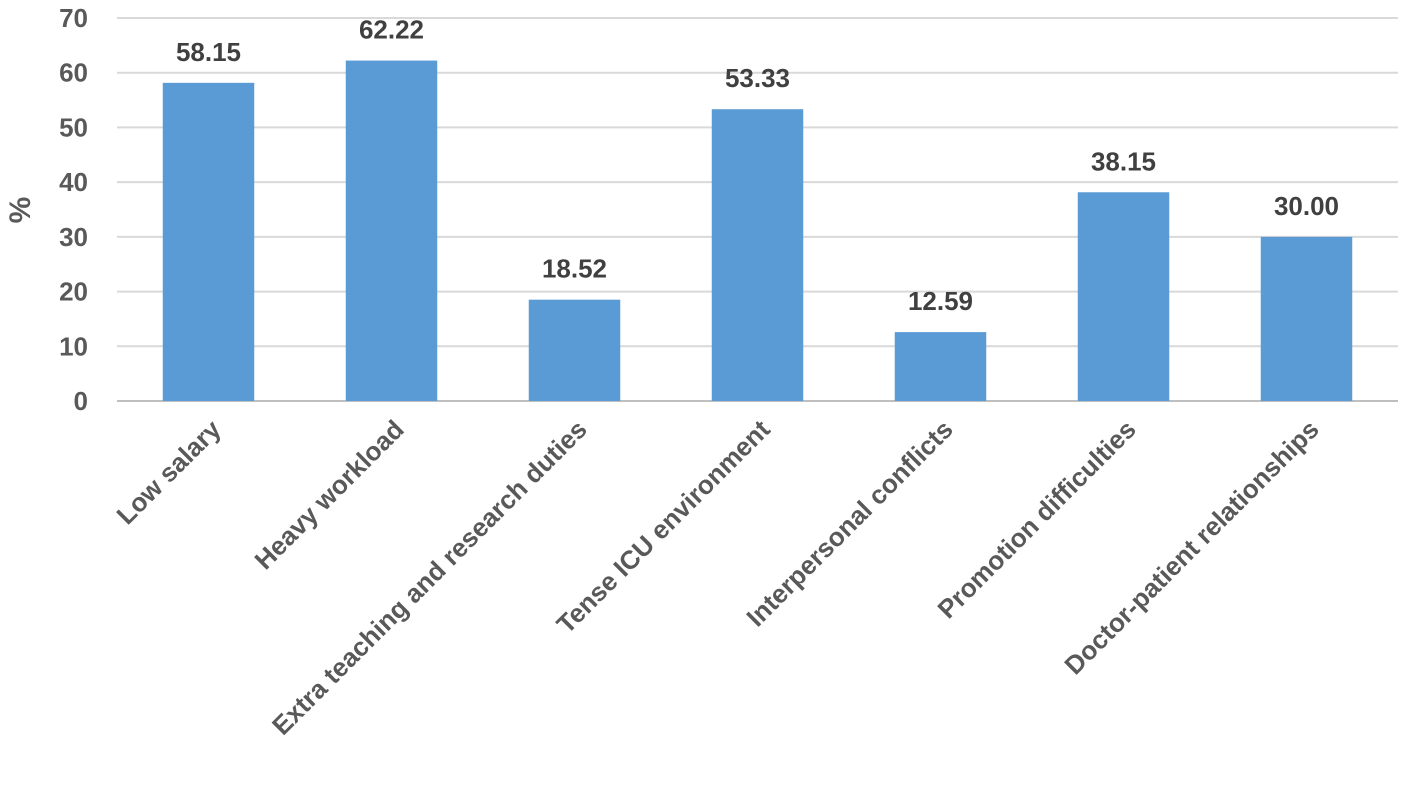 This screenshot has width=1418, height=786. What do you see at coordinates (73, 182) in the screenshot?
I see `y-tick-label: 40` at bounding box center [73, 182].